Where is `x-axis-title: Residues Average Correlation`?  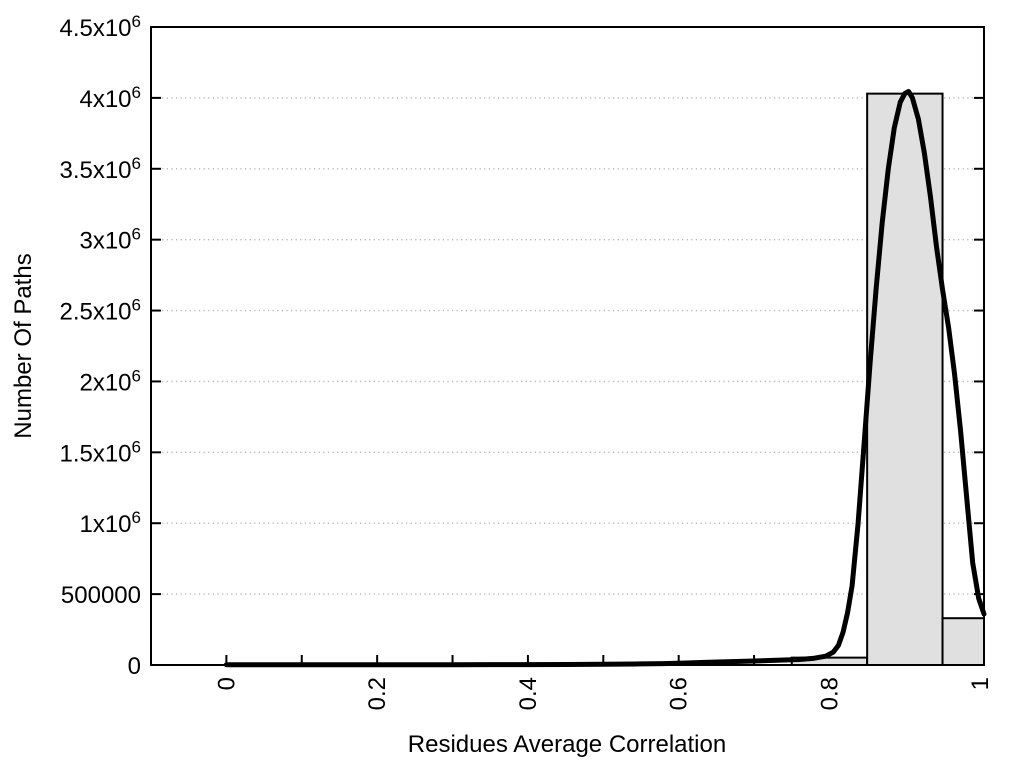 x-axis-title: Residues Average Correlation is located at coordinates (567, 744).